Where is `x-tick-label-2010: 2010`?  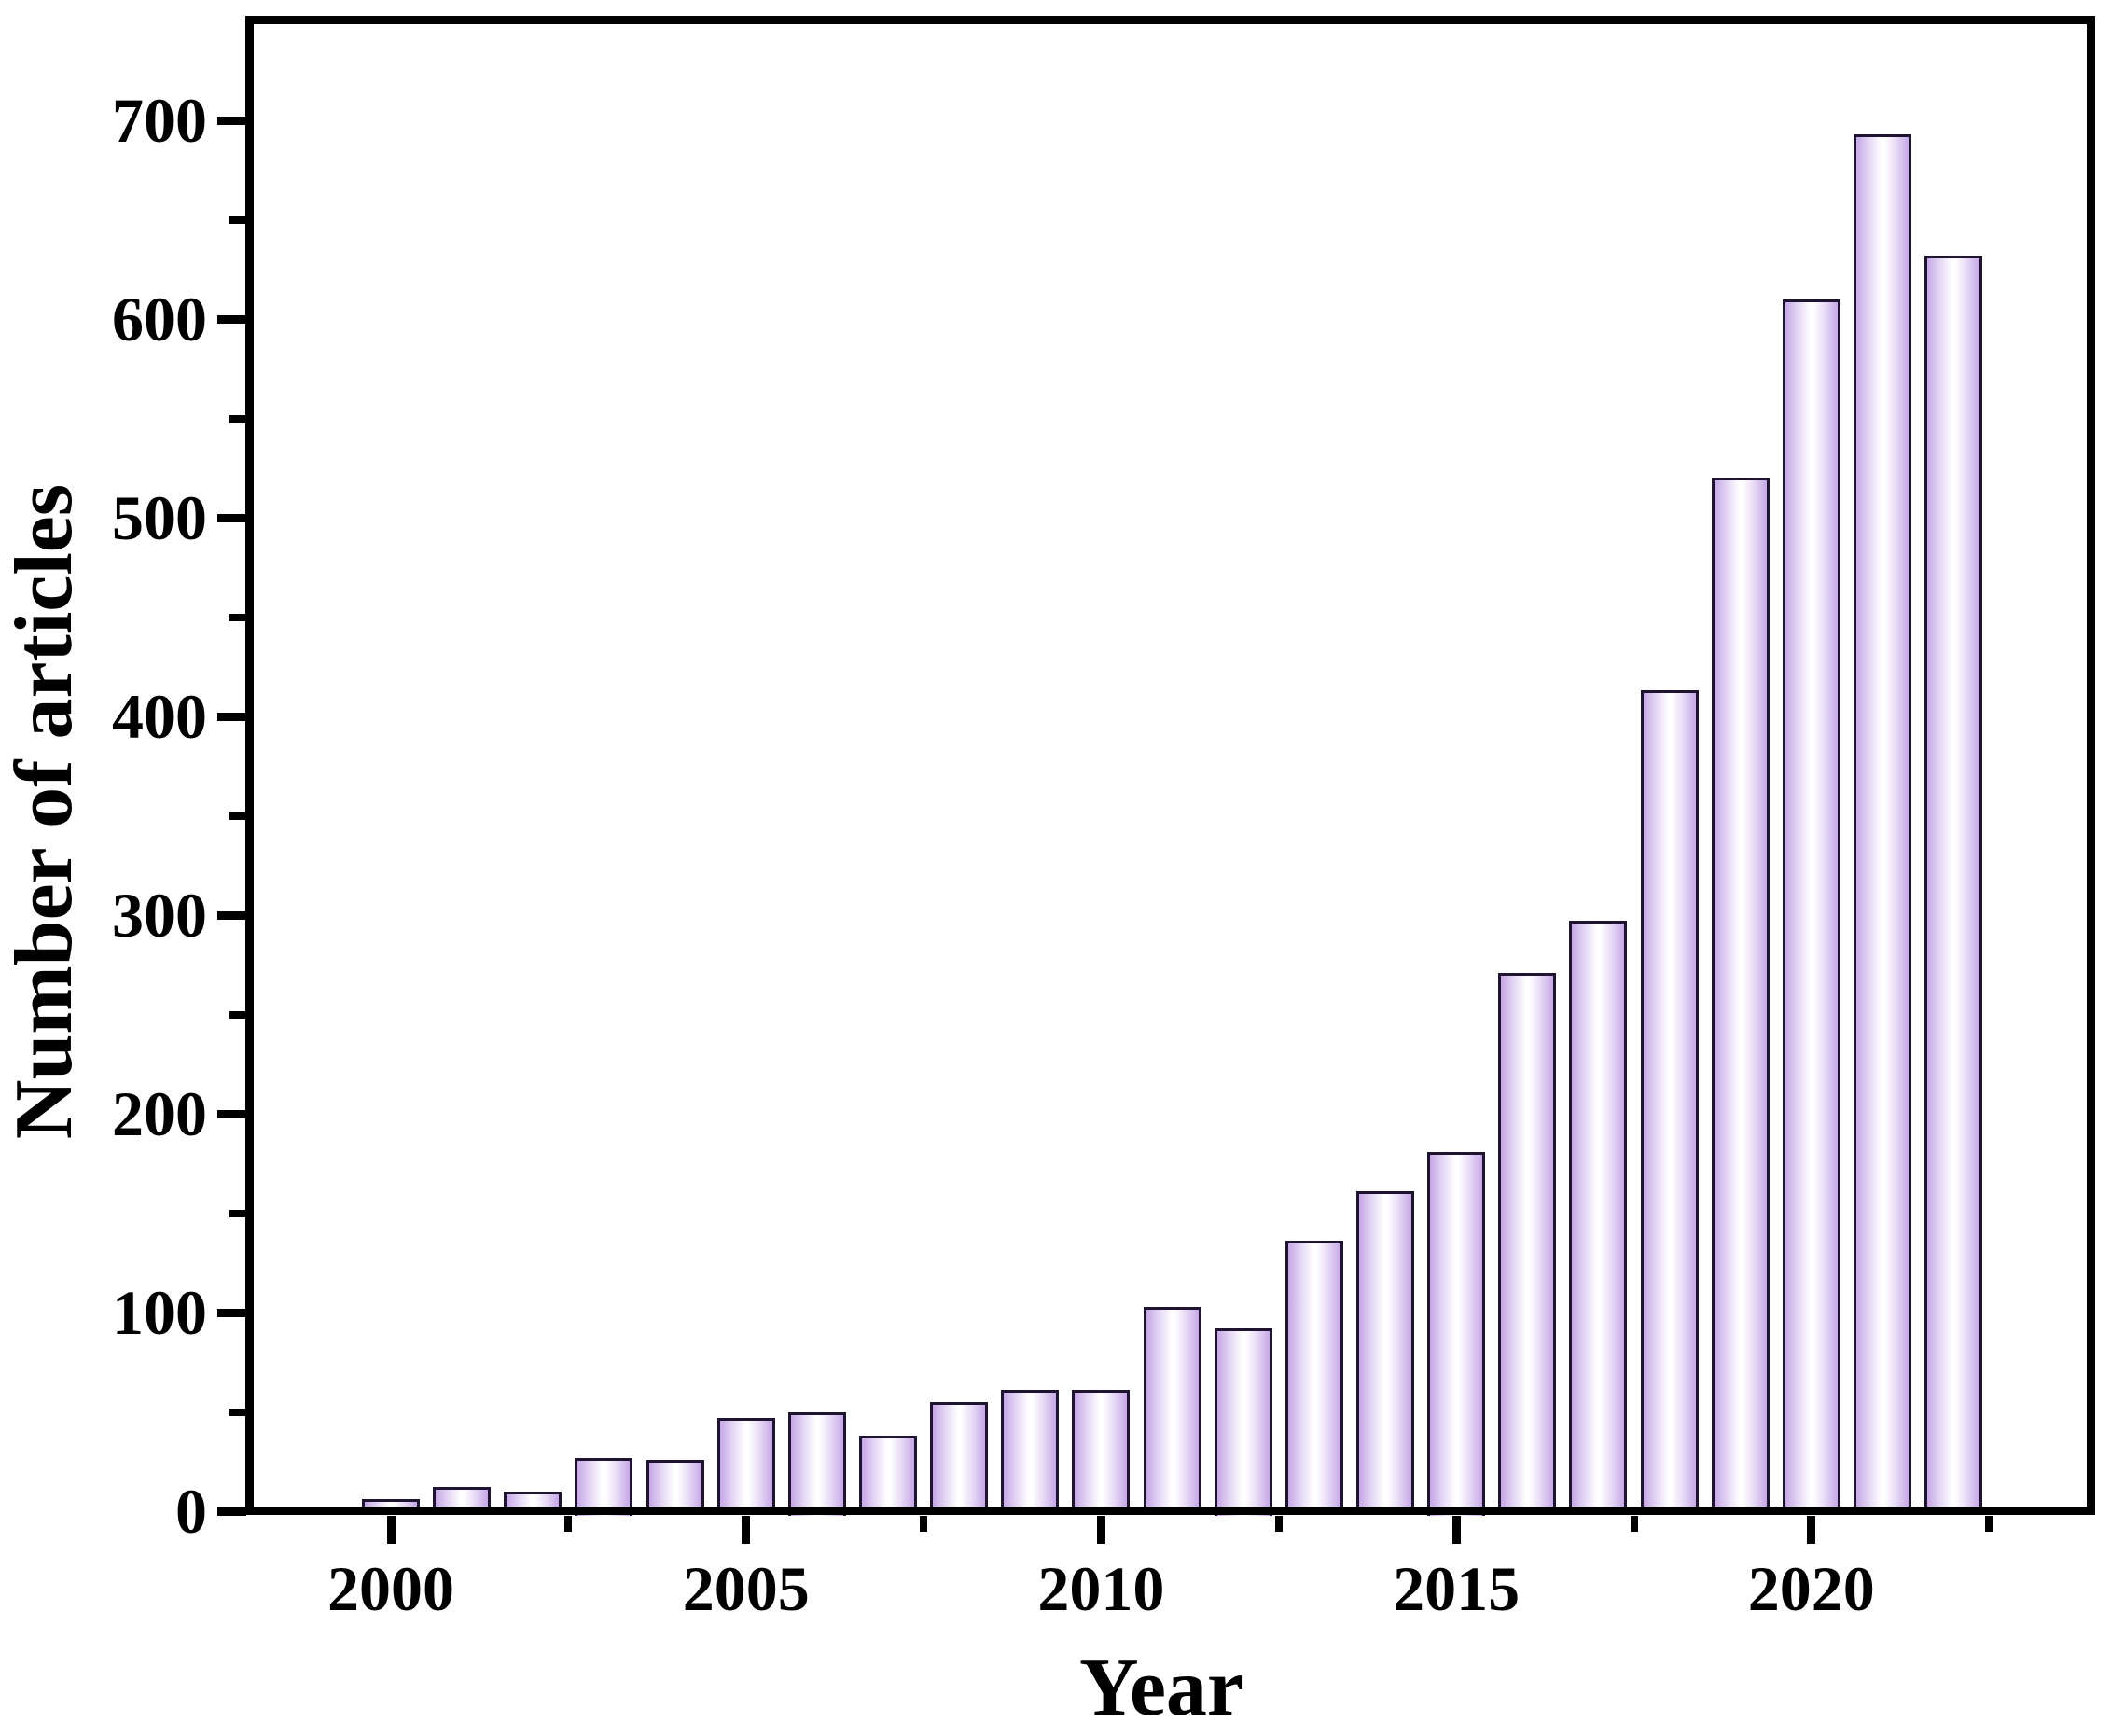
x-tick-label-2010: 2010 is located at coordinates (1101, 1588).